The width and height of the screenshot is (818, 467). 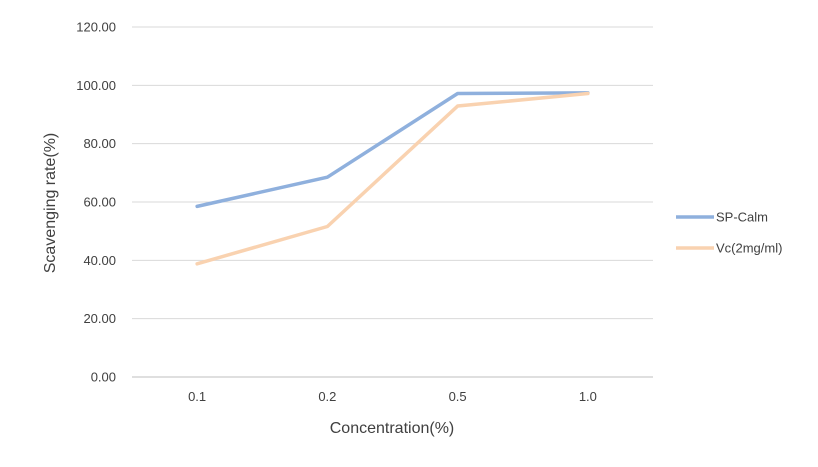 What do you see at coordinates (96, 27) in the screenshot?
I see `y-tick-label: 120.00` at bounding box center [96, 27].